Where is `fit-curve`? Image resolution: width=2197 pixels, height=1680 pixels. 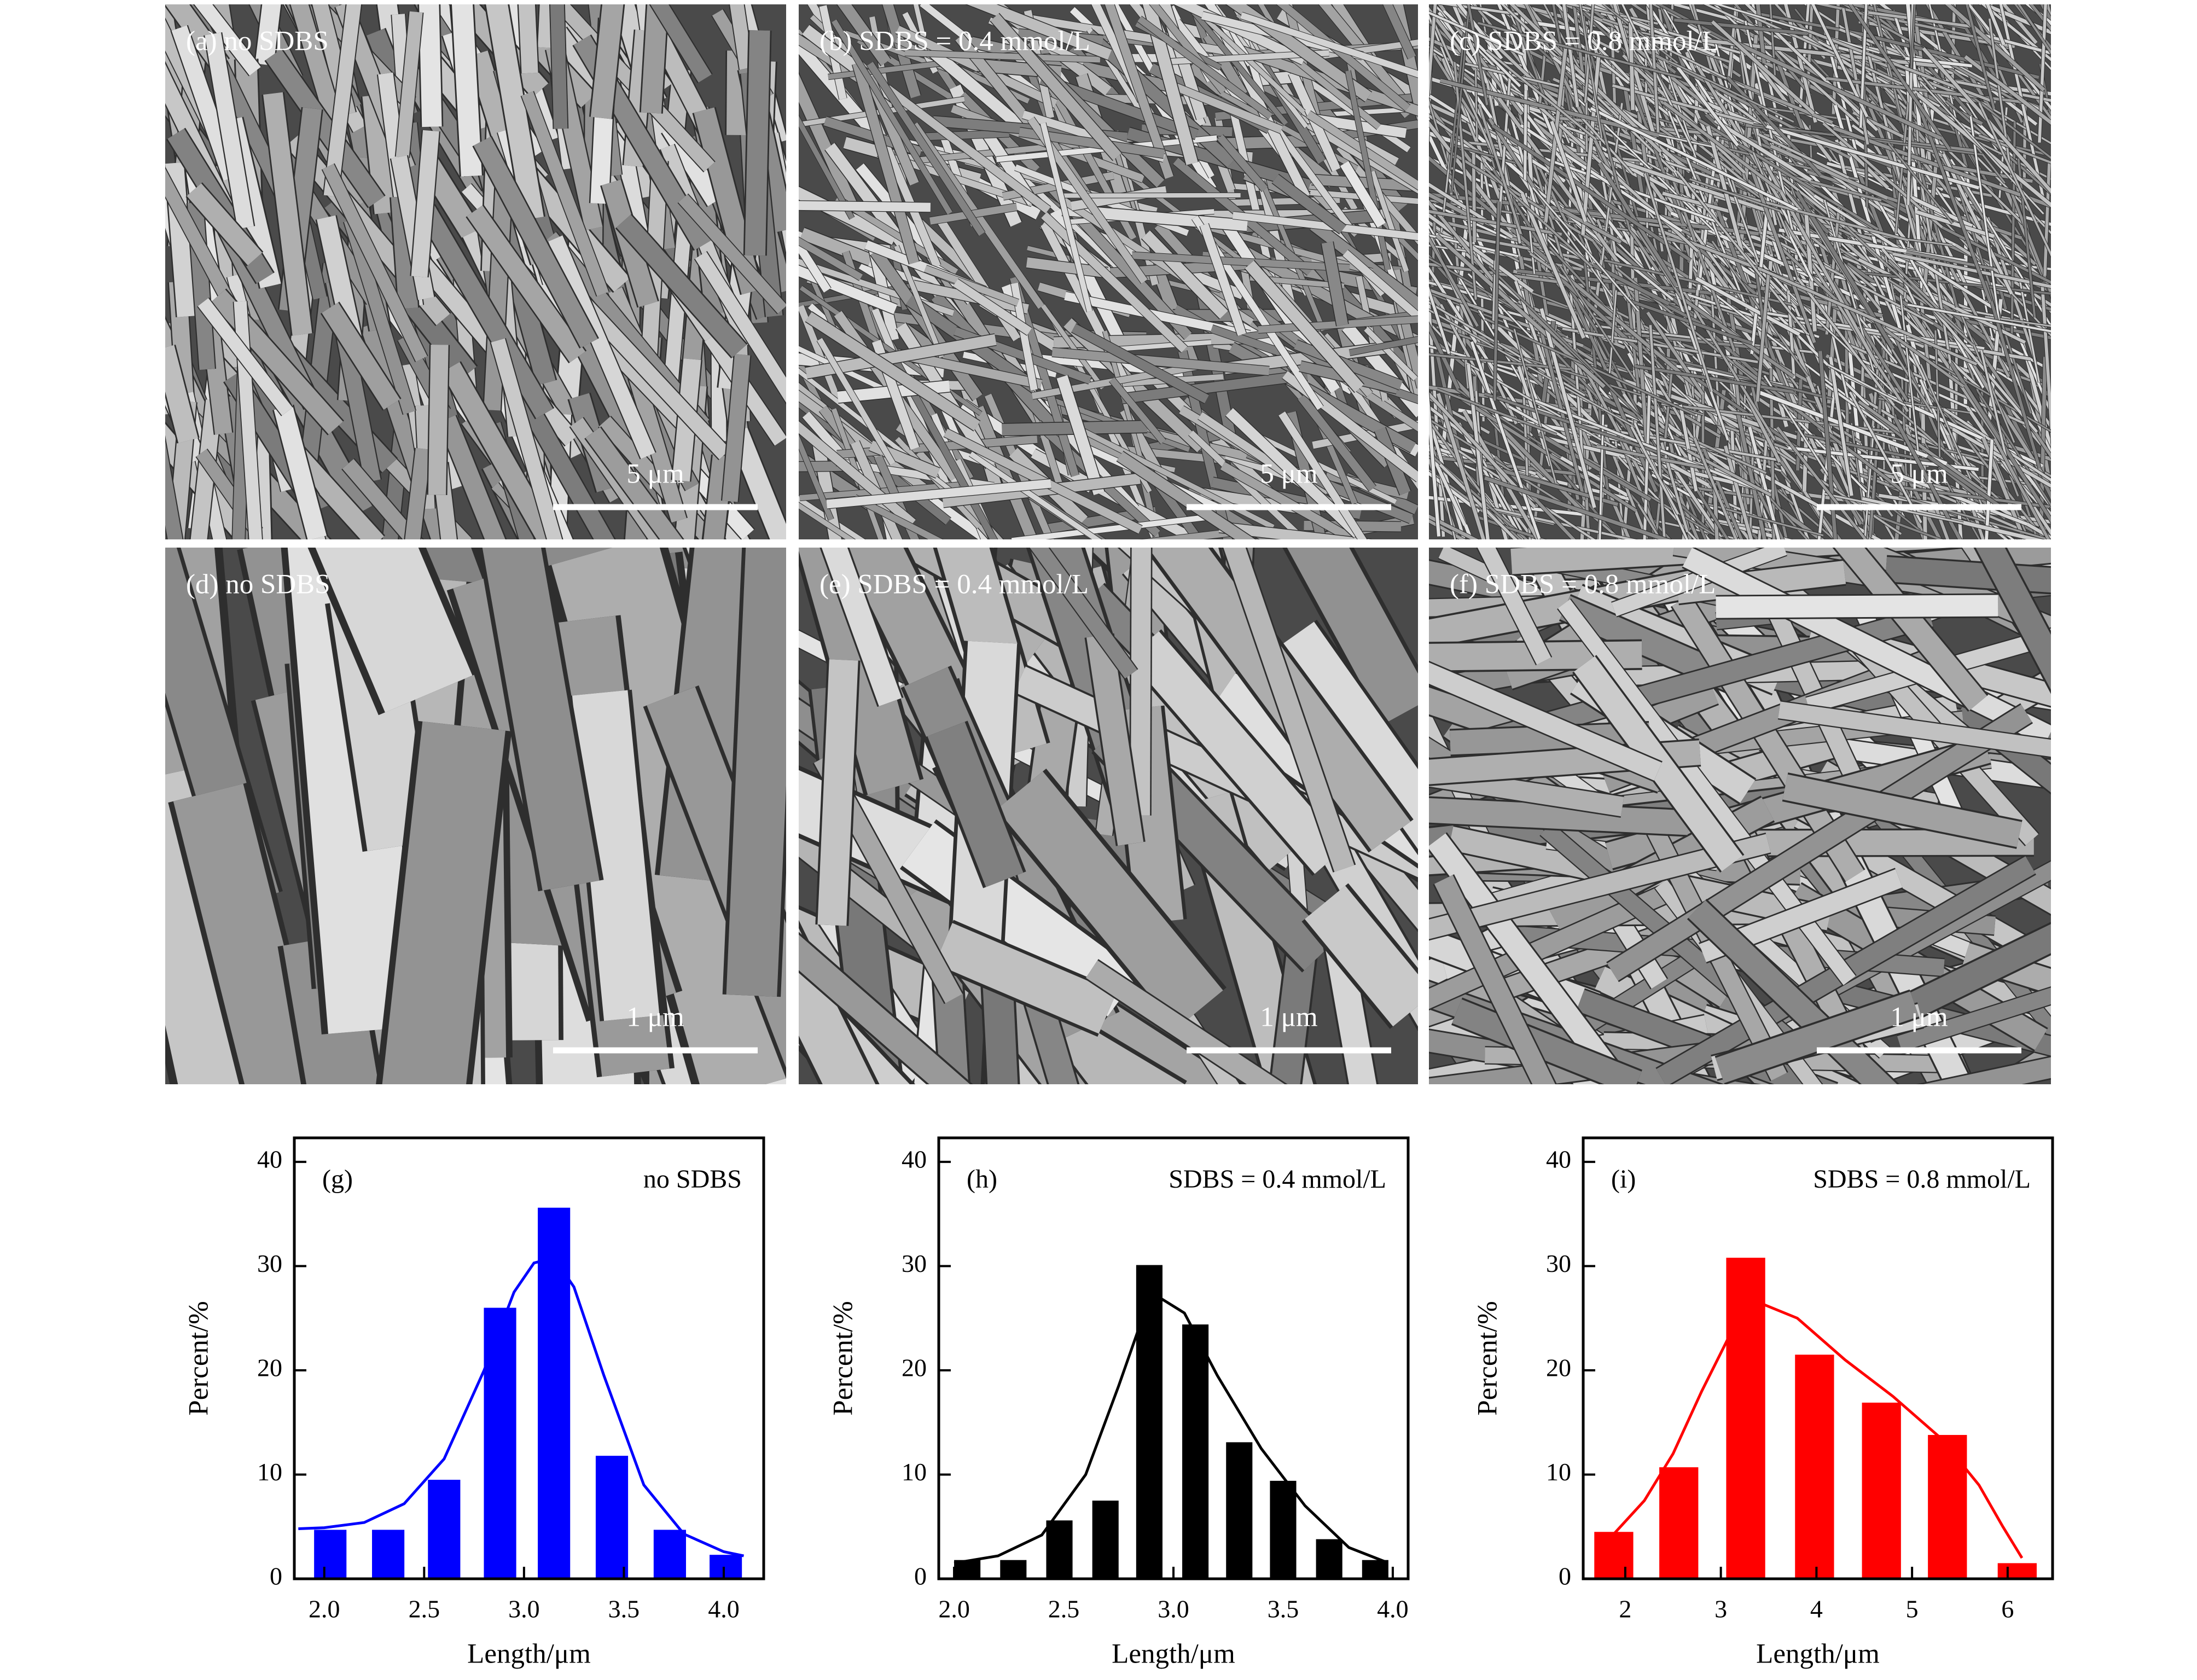
fit-curve is located at coordinates (1816, 1430).